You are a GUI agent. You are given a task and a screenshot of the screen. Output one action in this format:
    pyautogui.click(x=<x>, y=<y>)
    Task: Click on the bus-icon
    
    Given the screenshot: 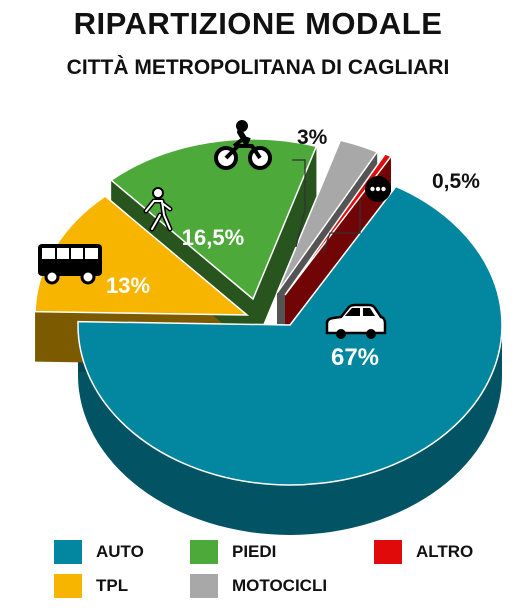 What is the action you would take?
    pyautogui.click(x=70, y=264)
    